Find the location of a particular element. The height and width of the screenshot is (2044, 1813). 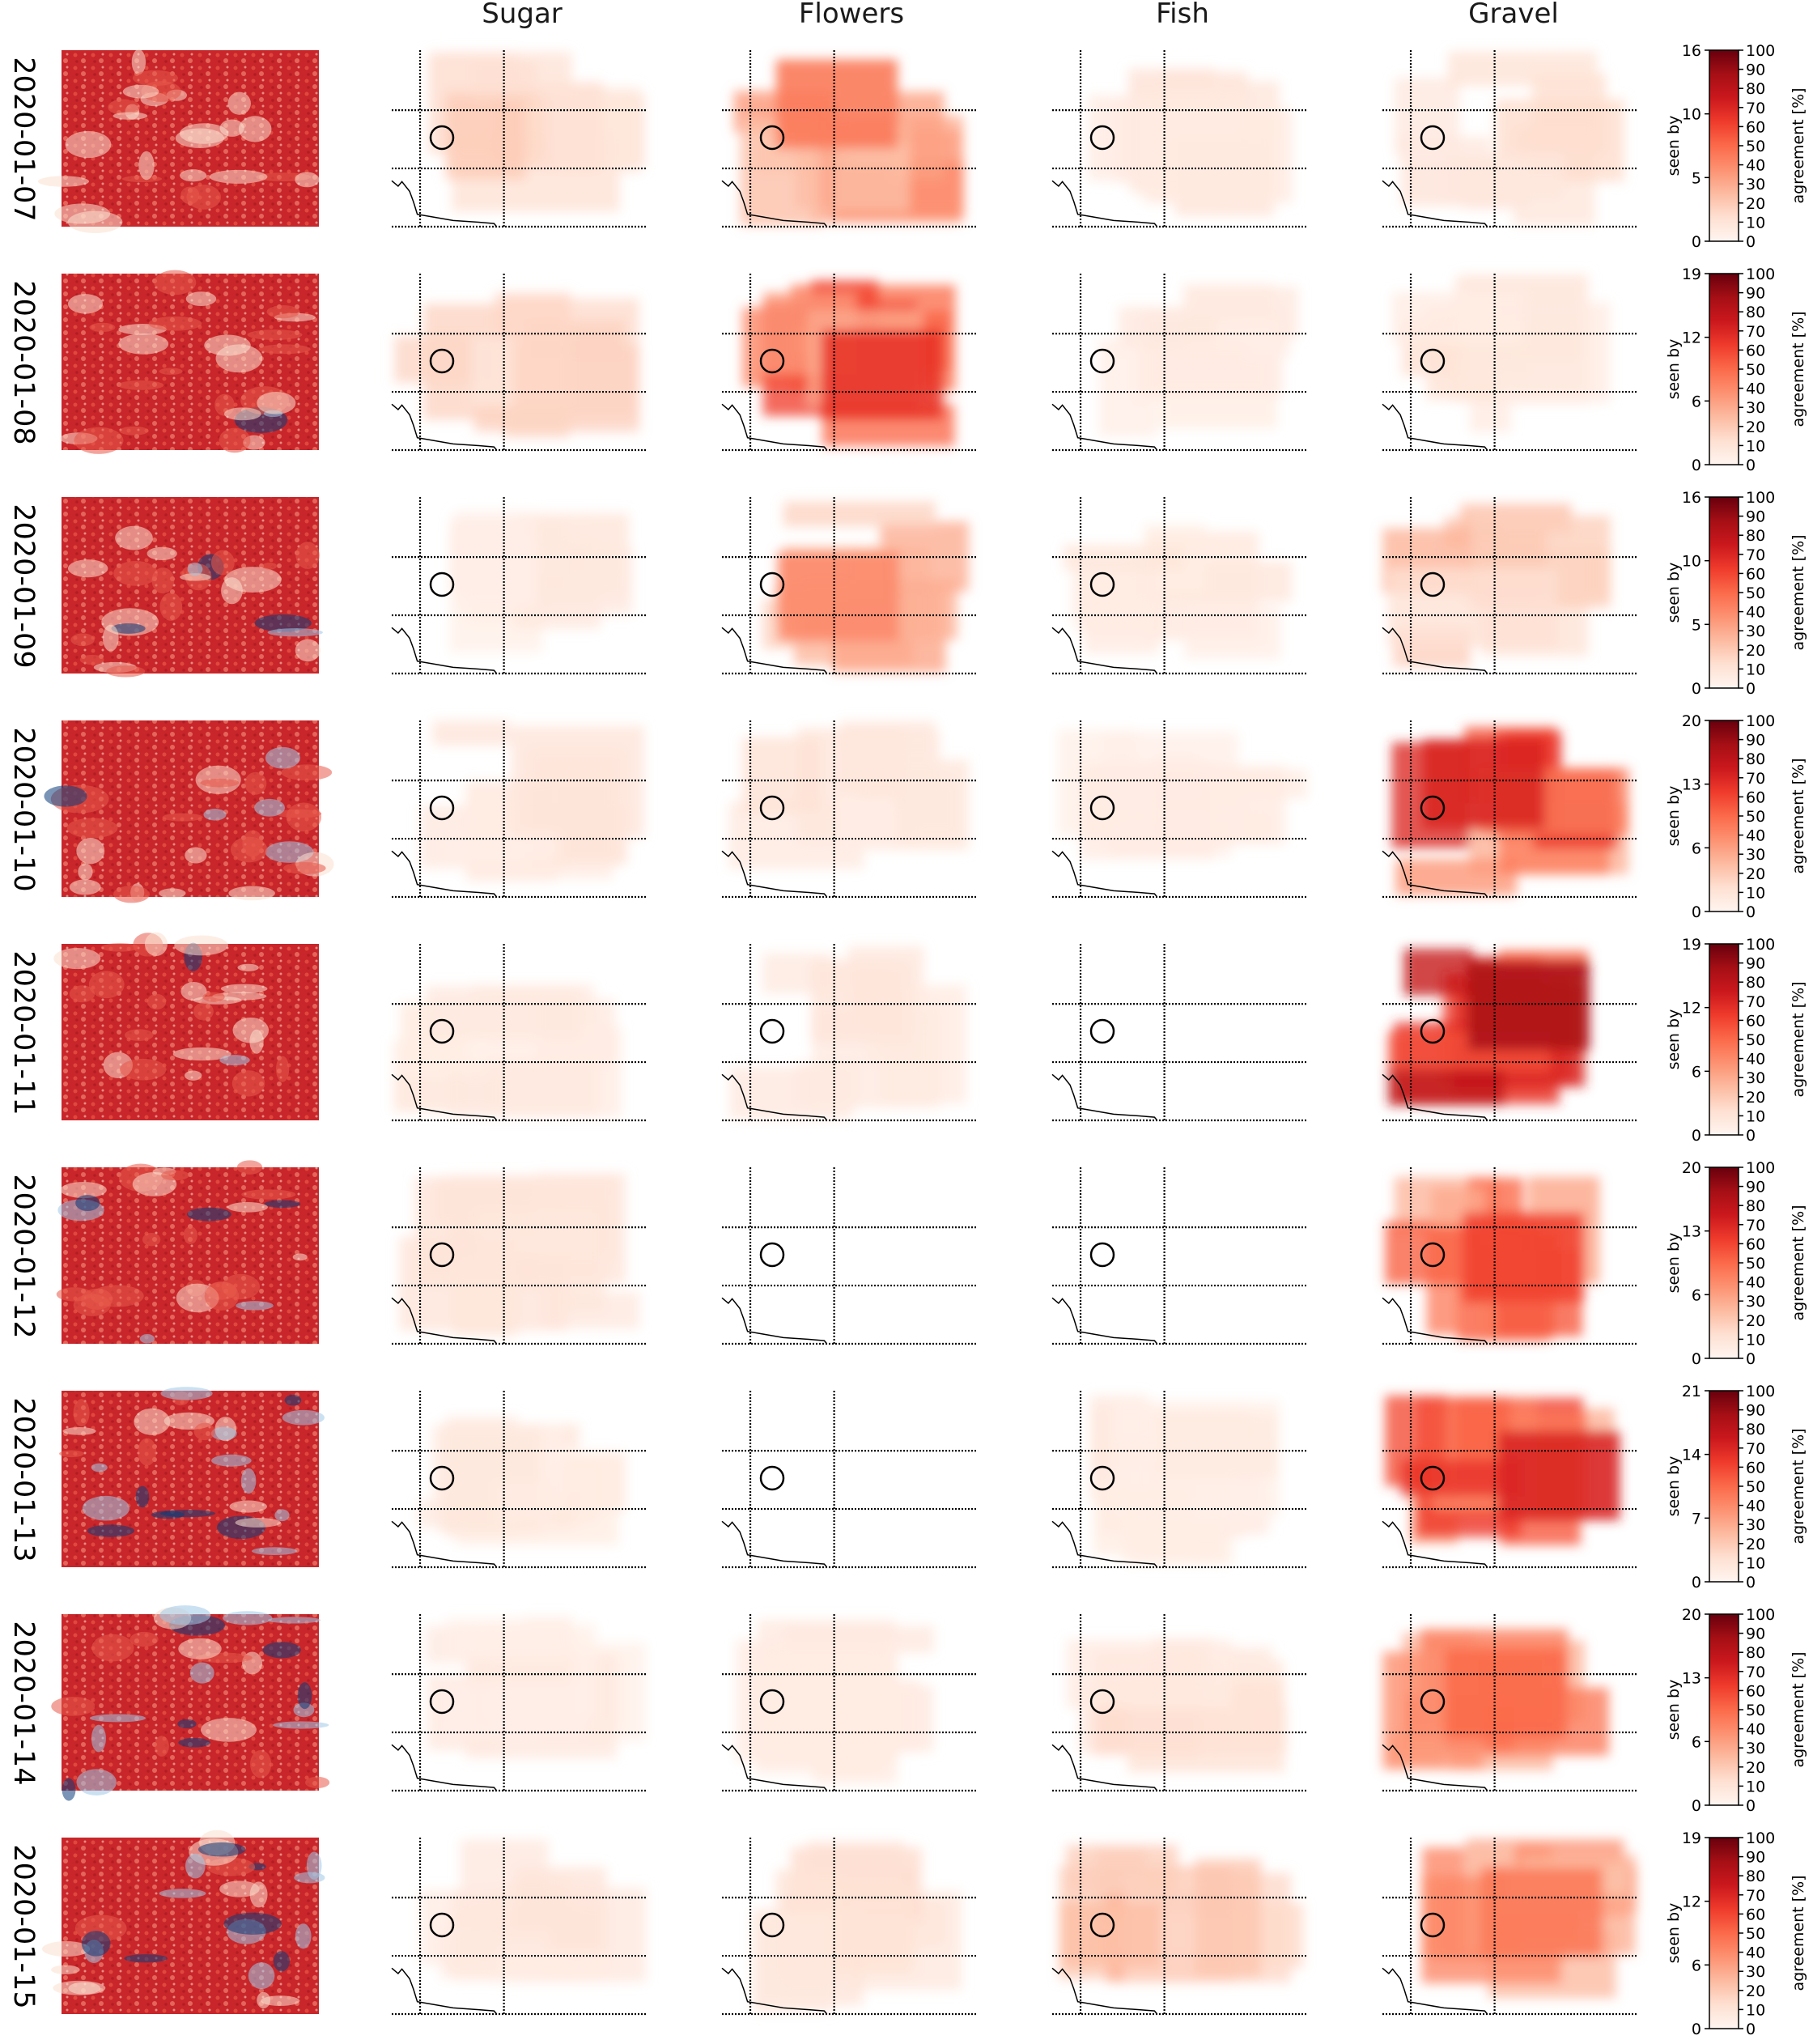

colorbar-agreement-tick-label: 70 is located at coordinates (1755, 109).